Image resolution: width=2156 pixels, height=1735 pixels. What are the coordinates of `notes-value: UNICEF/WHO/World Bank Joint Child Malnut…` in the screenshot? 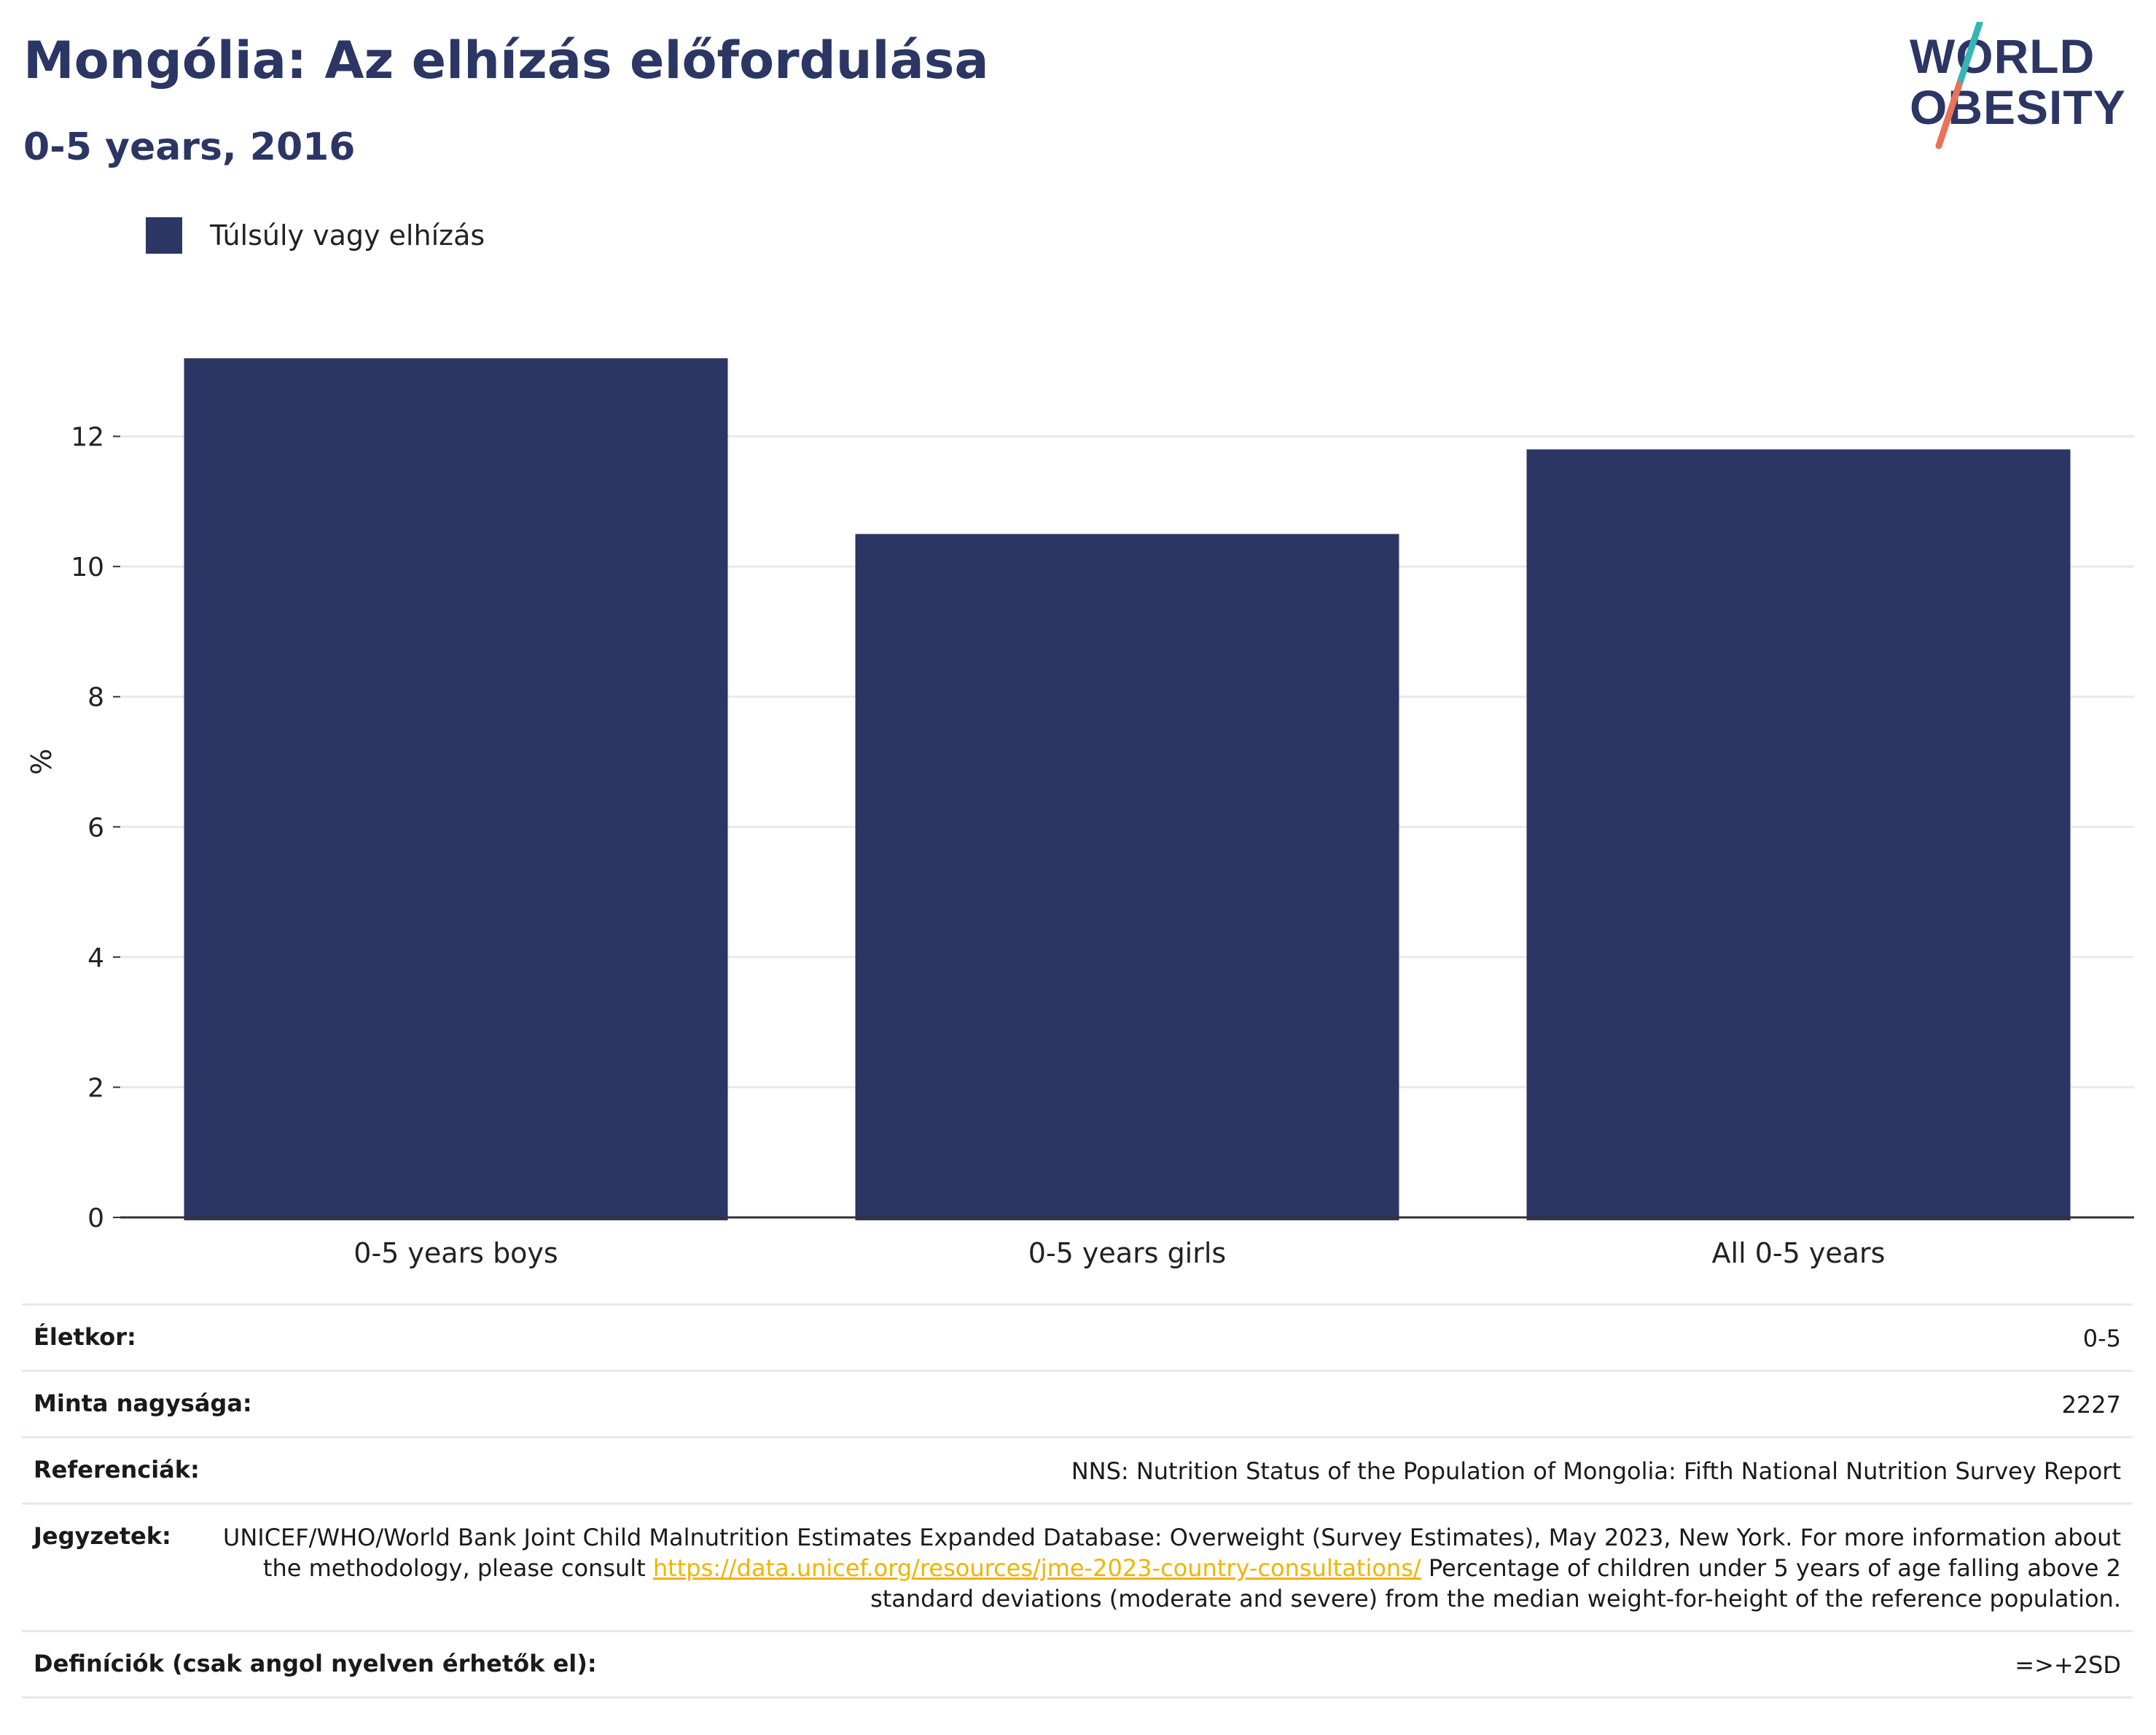 It's located at (1168, 1568).